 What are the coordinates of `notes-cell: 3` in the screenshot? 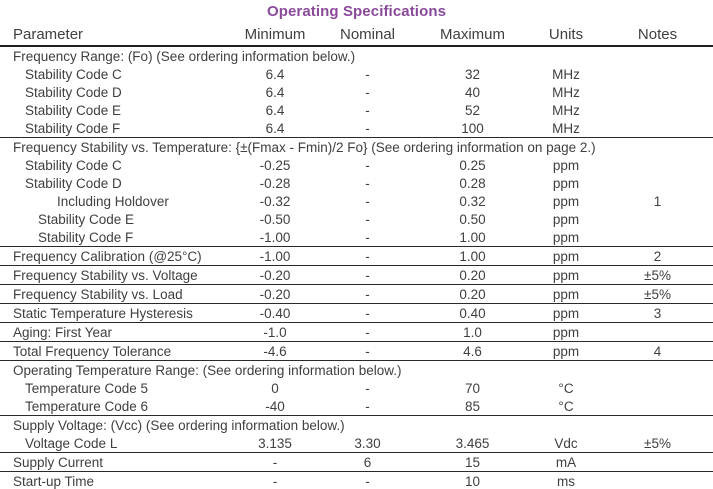 It's located at (657, 313).